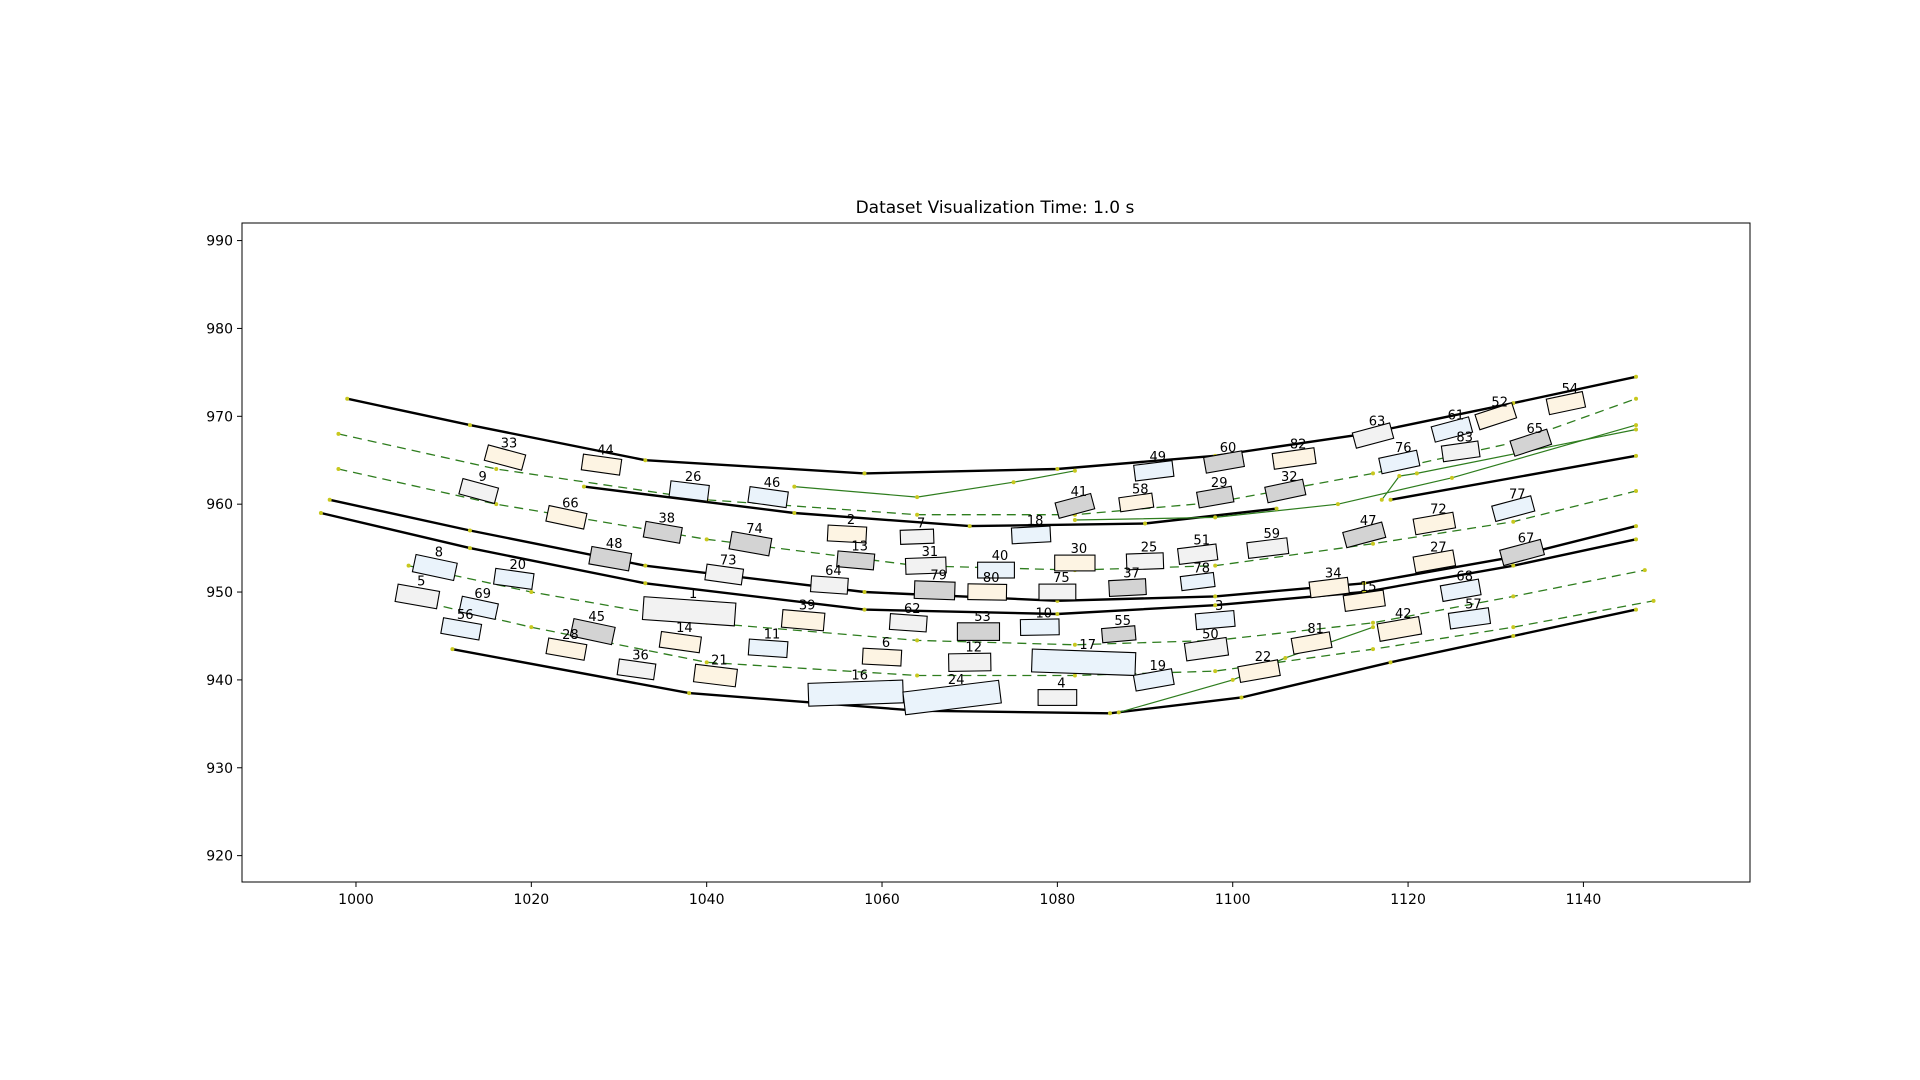  What do you see at coordinates (851, 520) in the screenshot?
I see `vehicle-label-2: 2` at bounding box center [851, 520].